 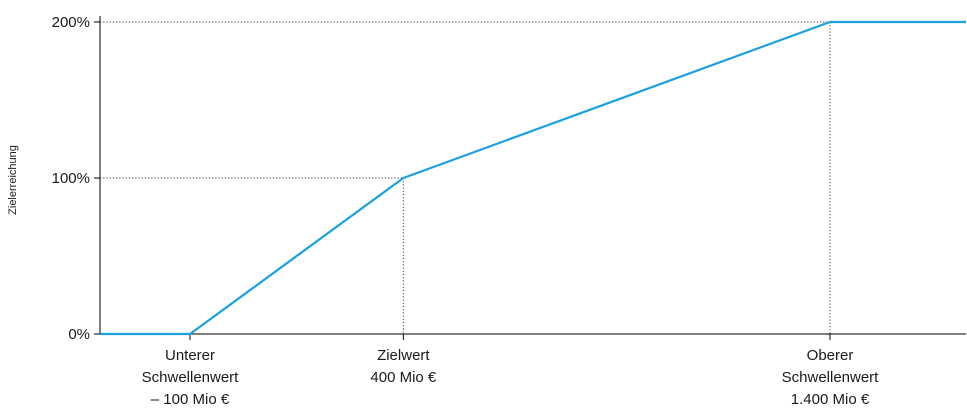 What do you see at coordinates (831, 377) in the screenshot?
I see `x-marker-label: Oberer Schwellenwert 1.400 Mio €` at bounding box center [831, 377].